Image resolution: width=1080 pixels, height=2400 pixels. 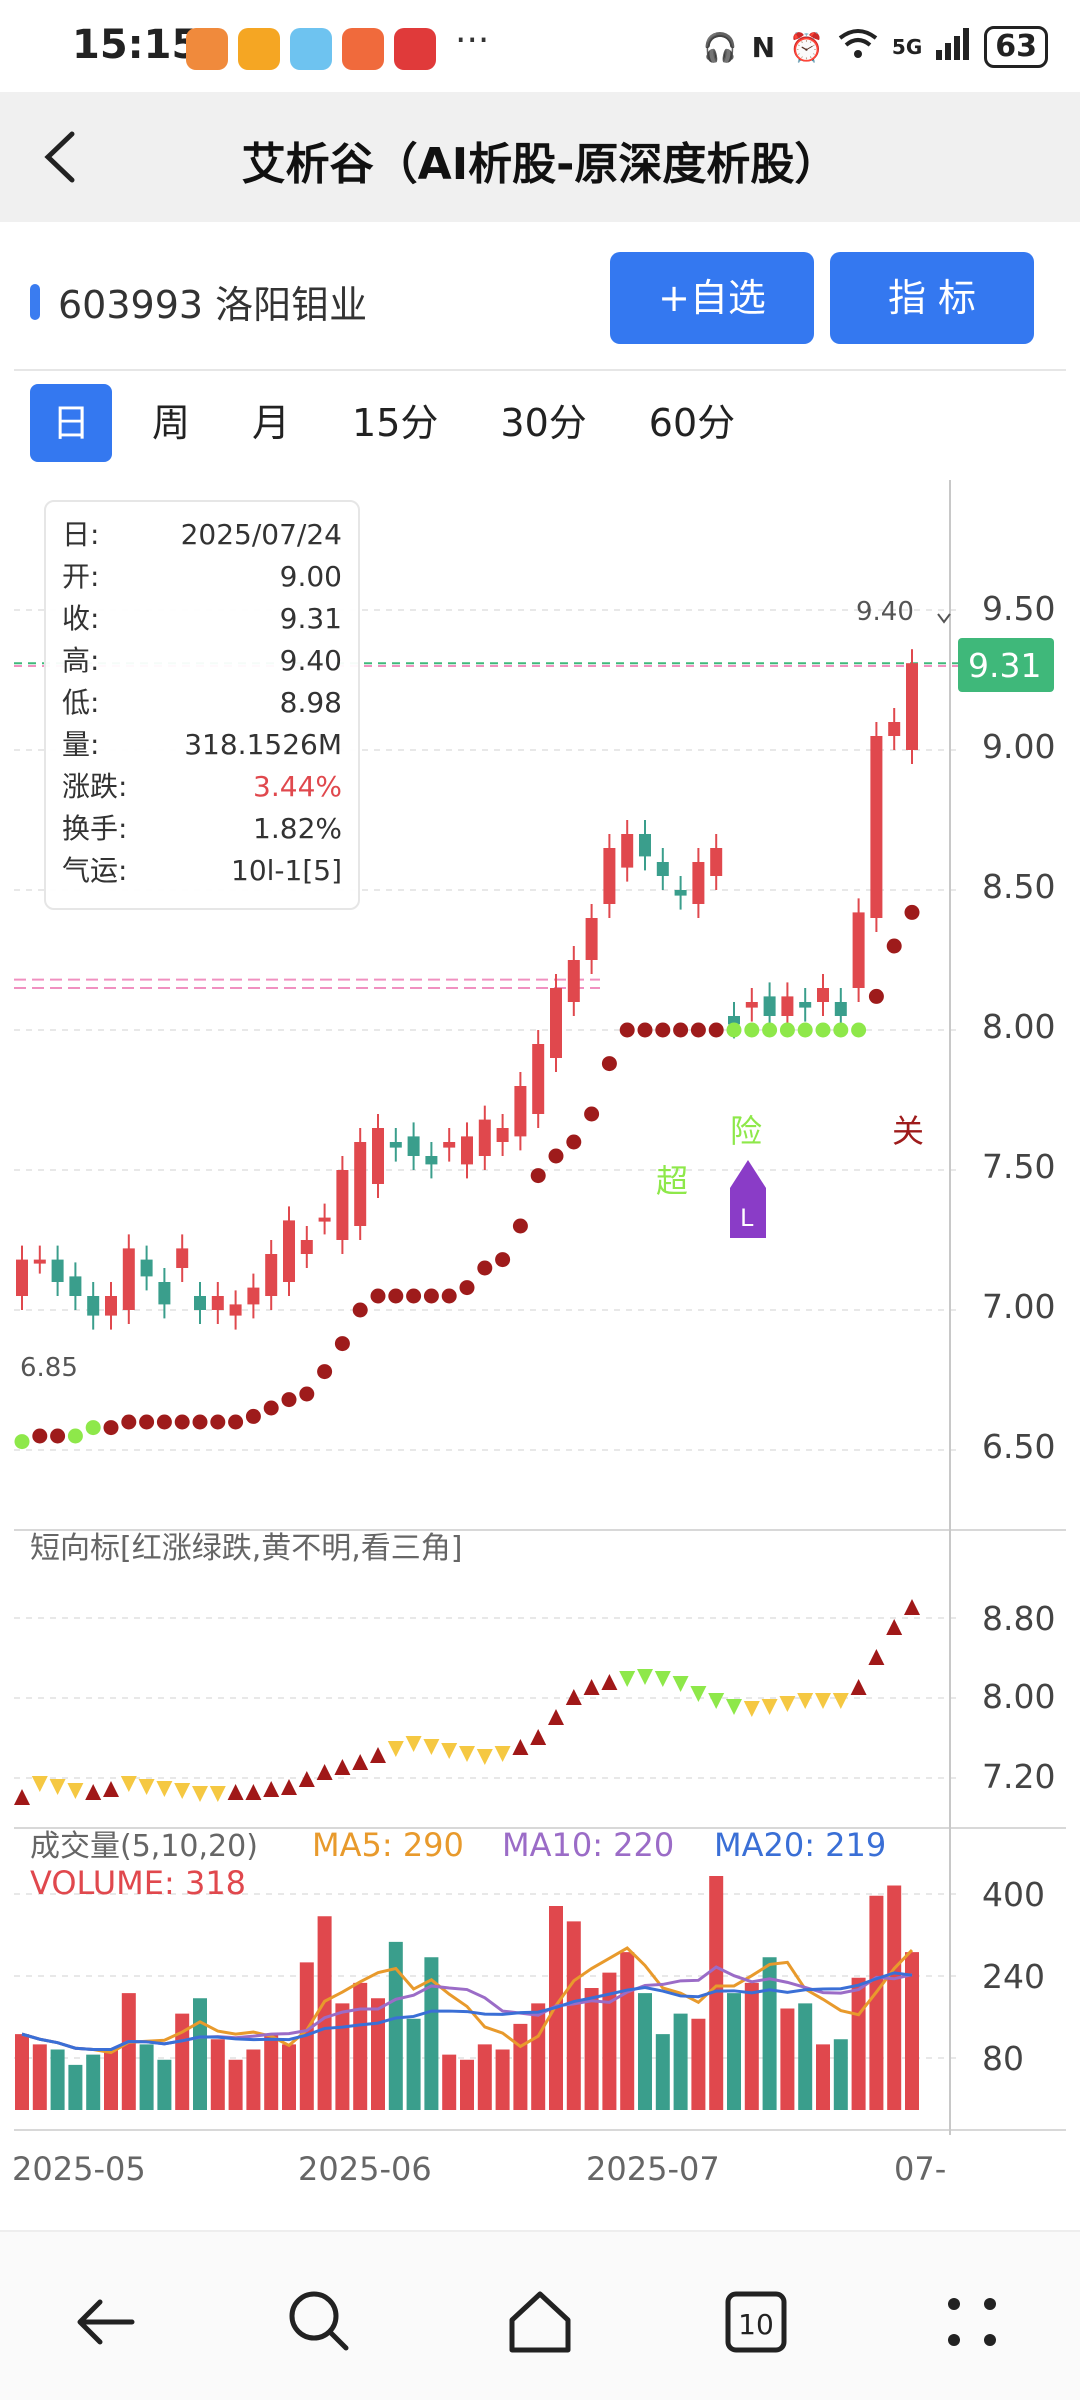 I want to click on info-row: 量: 318.1526M, so click(x=202, y=745).